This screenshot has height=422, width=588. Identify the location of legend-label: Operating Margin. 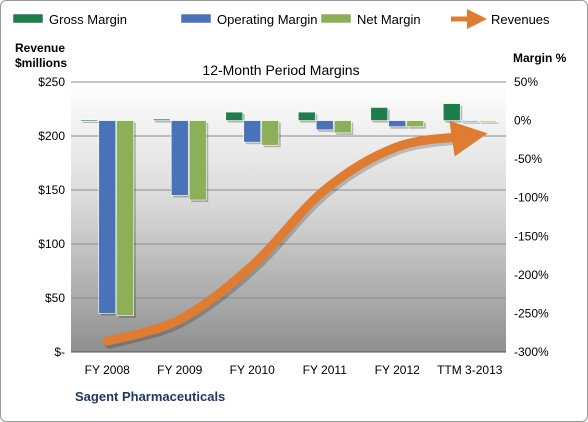
(267, 19).